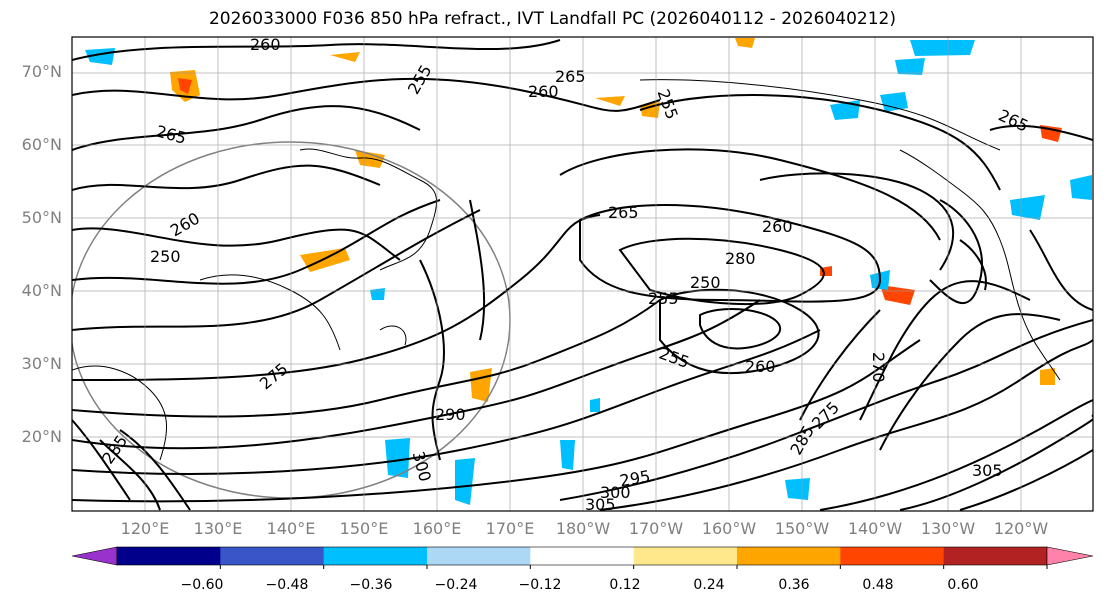 Image resolution: width=1105 pixels, height=604 pixels. Describe the element at coordinates (875, 528) in the screenshot. I see `lon-label: 140°W` at that location.